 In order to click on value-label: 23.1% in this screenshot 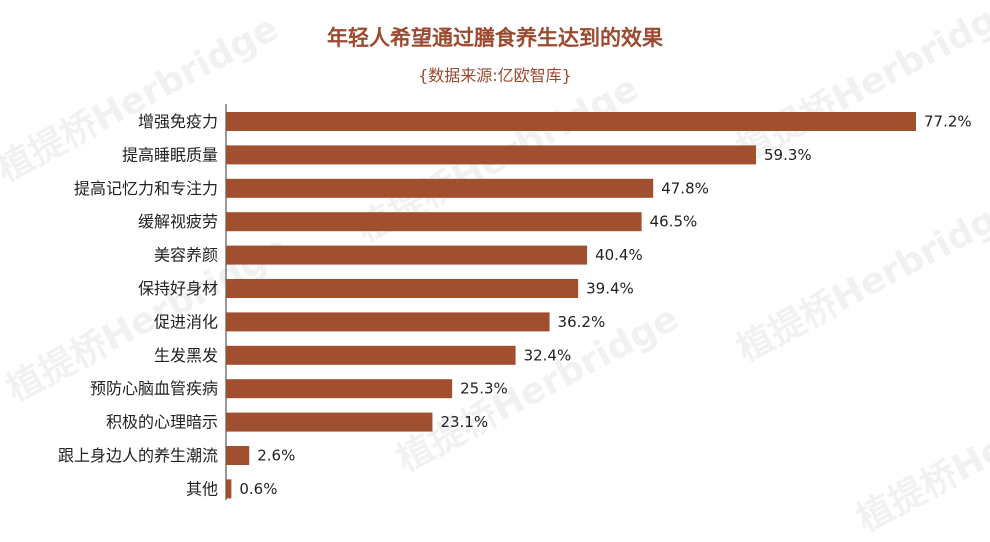, I will do `click(464, 422)`.